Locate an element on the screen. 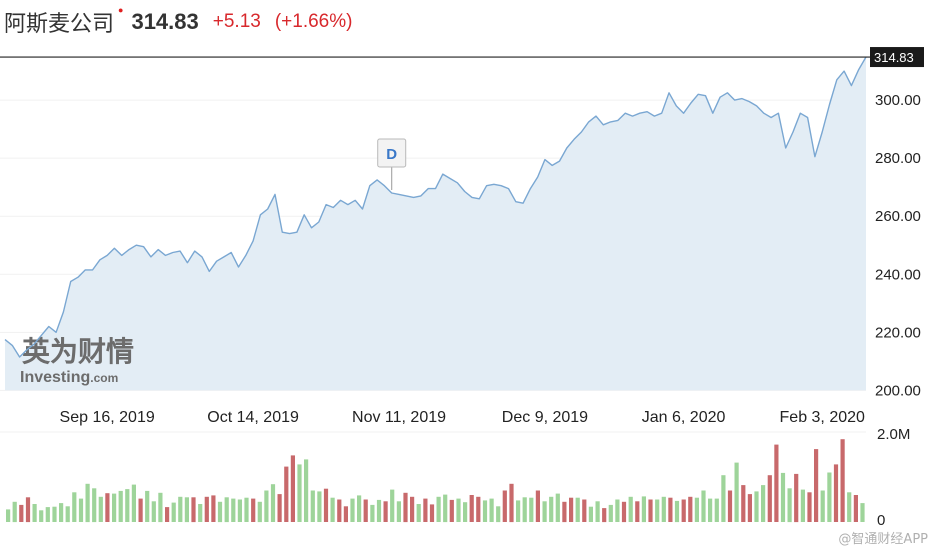 The image size is (936, 555). event-marker: D is located at coordinates (392, 164).